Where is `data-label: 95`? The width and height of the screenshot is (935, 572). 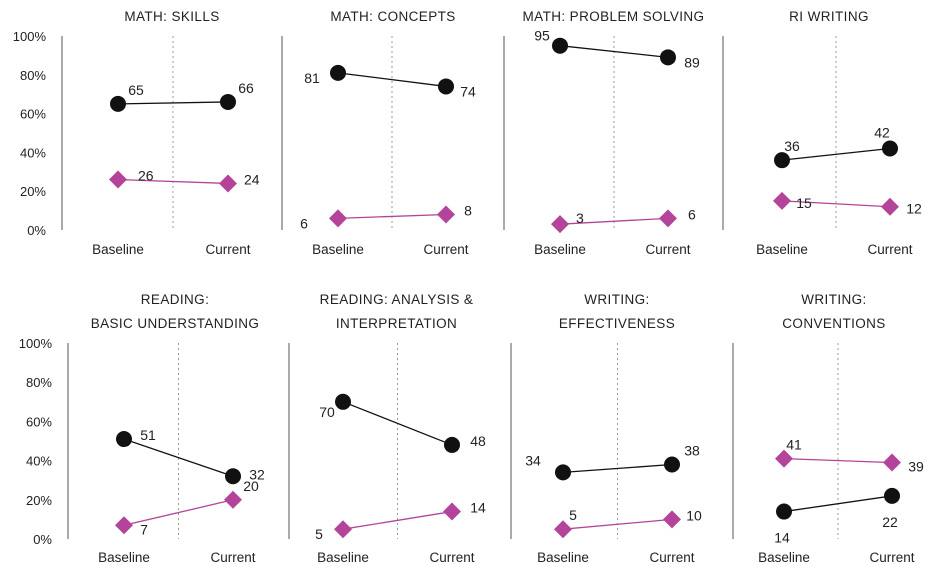
data-label: 95 is located at coordinates (542, 36).